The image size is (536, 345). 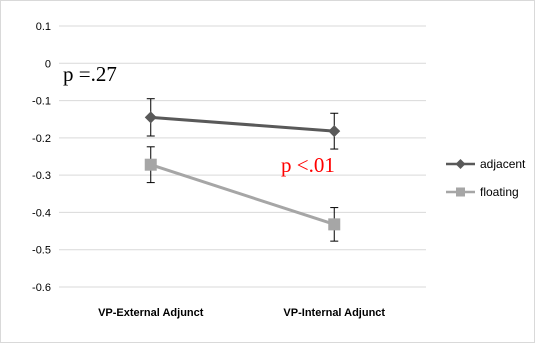 I want to click on x-category-label: VP-External Adjunct, so click(x=151, y=313).